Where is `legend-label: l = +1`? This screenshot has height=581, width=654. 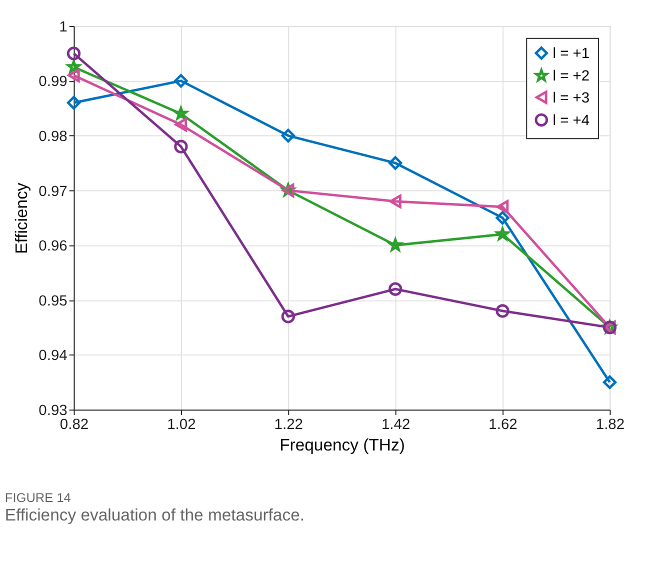 legend-label: l = +1 is located at coordinates (571, 54).